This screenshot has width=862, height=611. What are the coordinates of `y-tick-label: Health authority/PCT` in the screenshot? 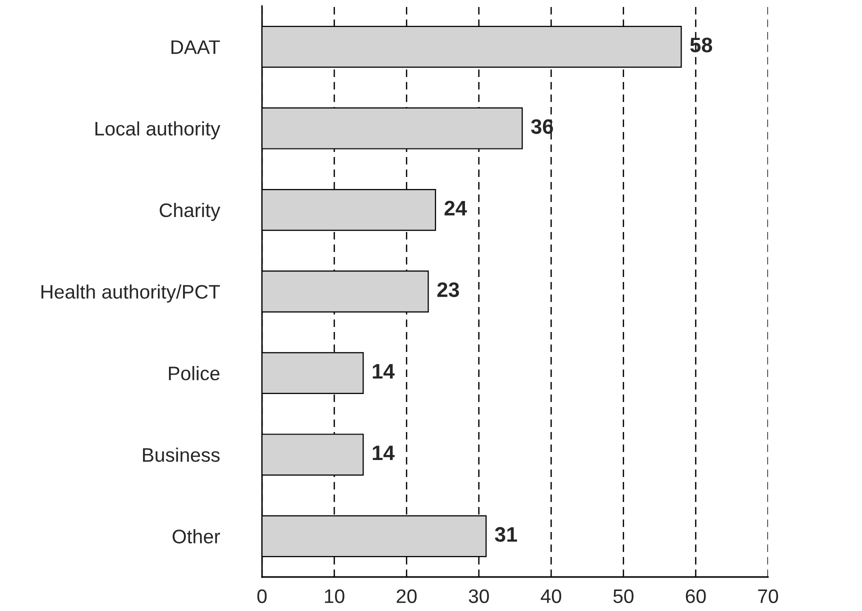 It's located at (130, 293).